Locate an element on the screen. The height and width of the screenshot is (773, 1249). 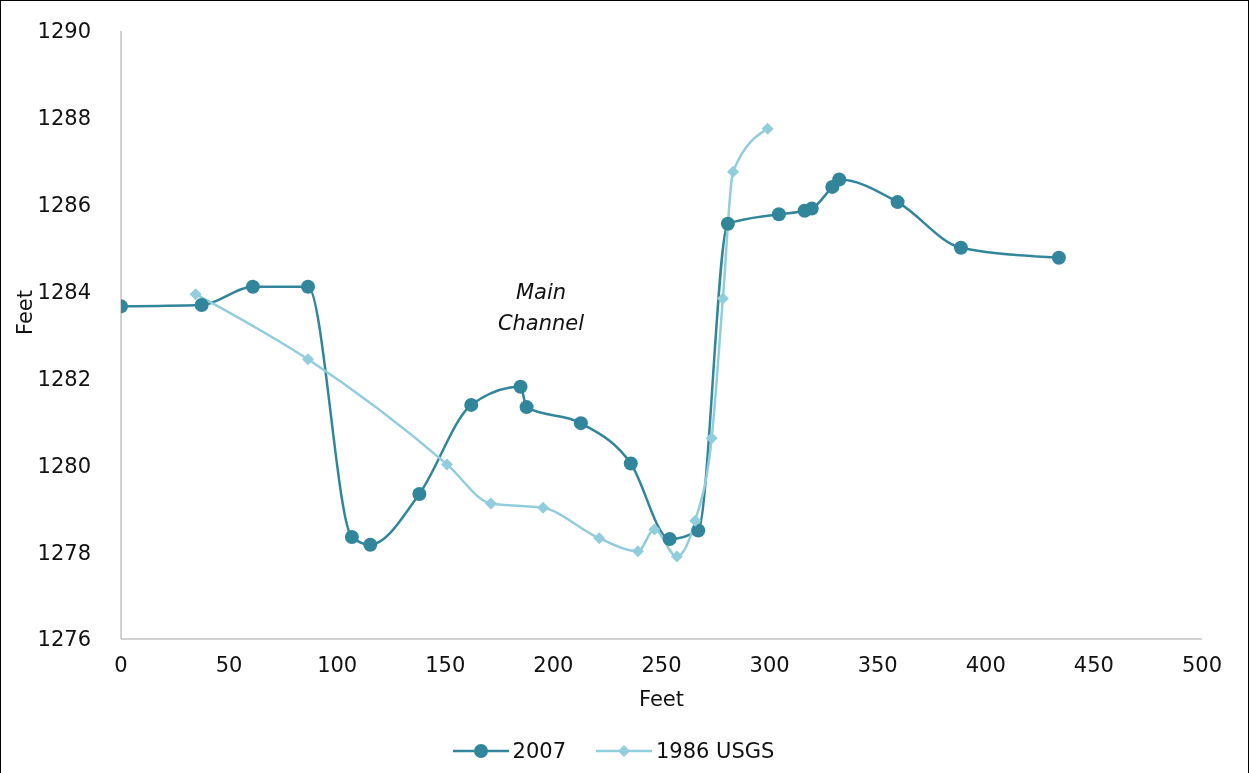
y-tick-label: 1286 is located at coordinates (64, 205).